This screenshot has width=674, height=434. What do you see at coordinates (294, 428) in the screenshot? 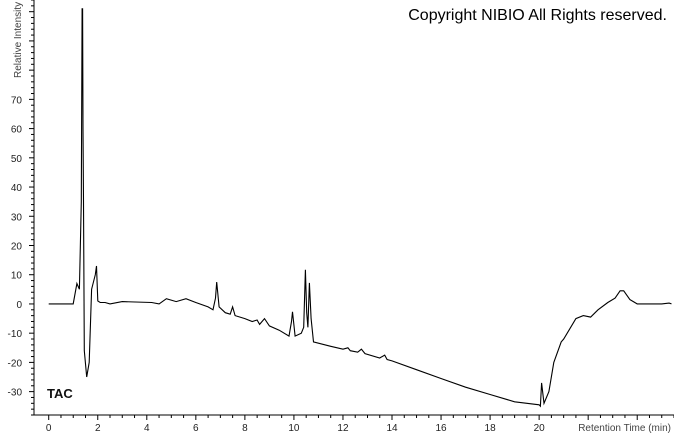
I see `x-tick-label: 10` at bounding box center [294, 428].